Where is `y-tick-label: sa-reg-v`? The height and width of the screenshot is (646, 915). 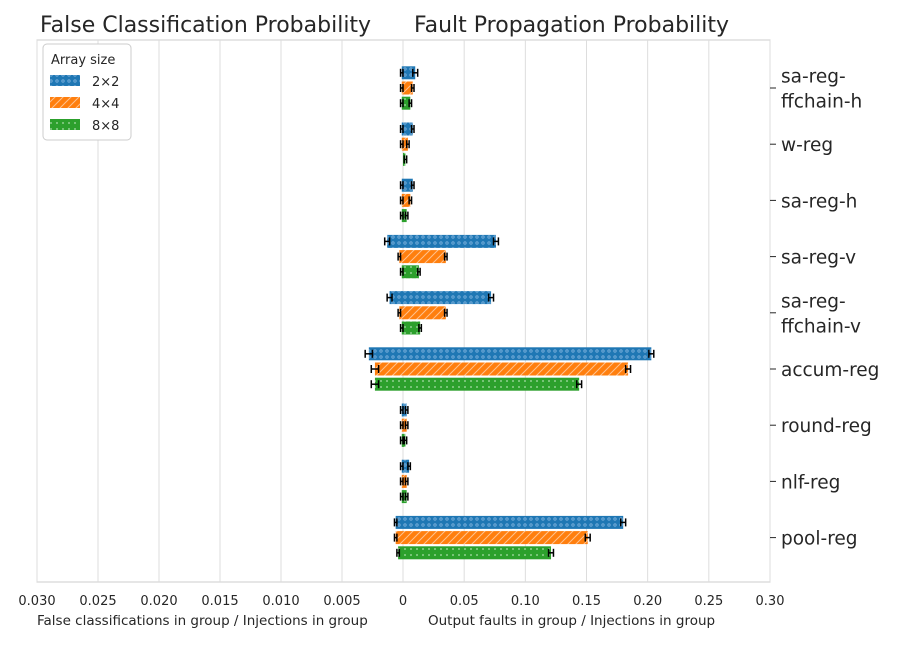
y-tick-label: sa-reg-v is located at coordinates (818, 258).